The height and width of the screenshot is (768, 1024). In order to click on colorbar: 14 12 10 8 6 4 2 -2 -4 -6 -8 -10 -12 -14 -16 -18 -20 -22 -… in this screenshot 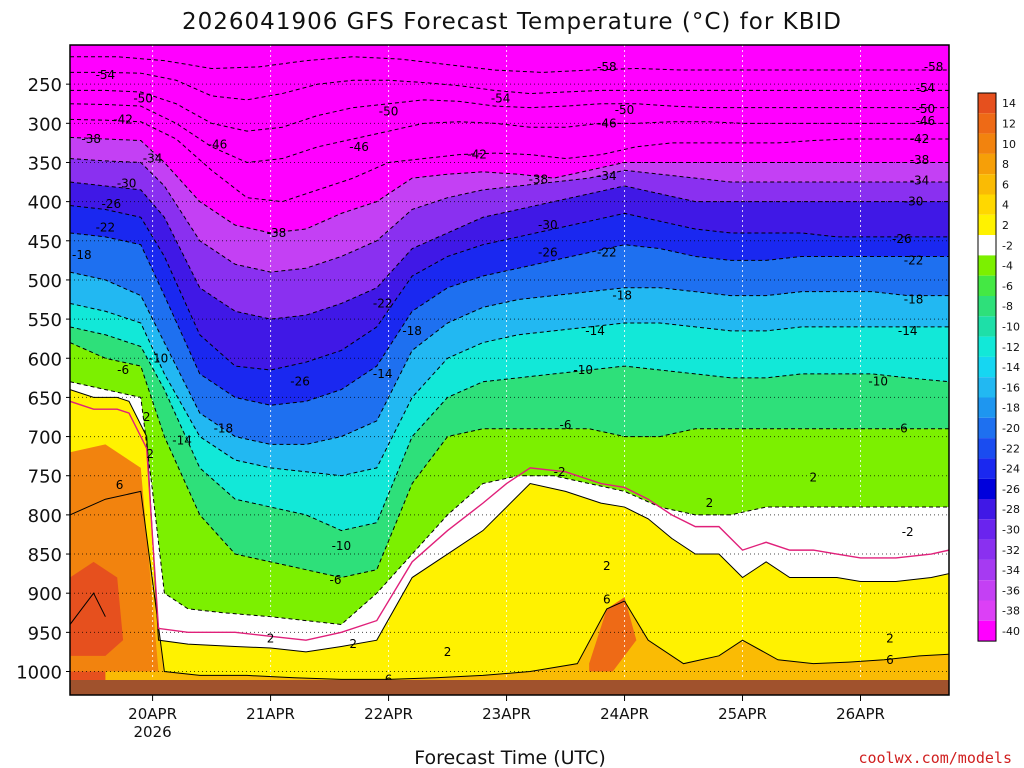, I will do `click(998, 367)`.